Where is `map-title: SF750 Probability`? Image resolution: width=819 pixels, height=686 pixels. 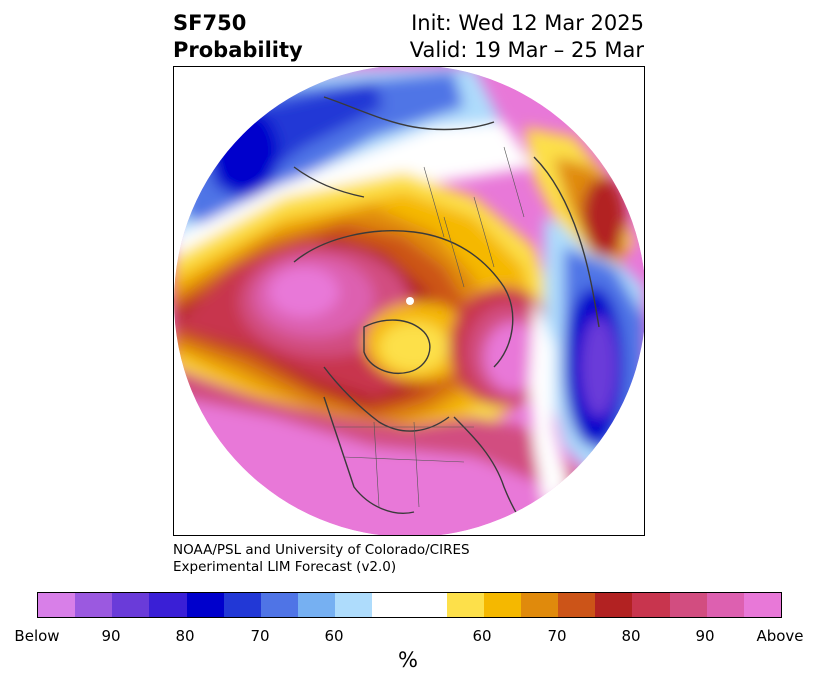 map-title: SF750 Probability is located at coordinates (238, 37).